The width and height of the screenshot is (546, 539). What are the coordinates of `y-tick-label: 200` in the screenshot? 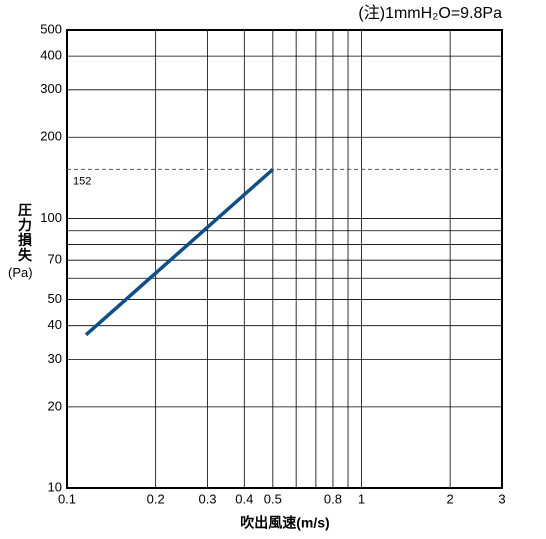 It's located at (51, 136).